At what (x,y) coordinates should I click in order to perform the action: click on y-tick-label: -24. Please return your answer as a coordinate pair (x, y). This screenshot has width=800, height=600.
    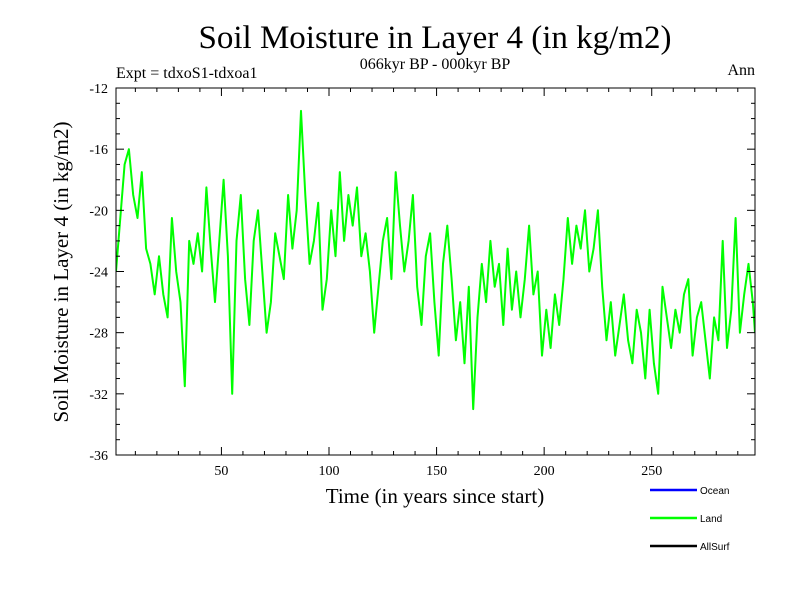
    Looking at the image, I should click on (98, 273).